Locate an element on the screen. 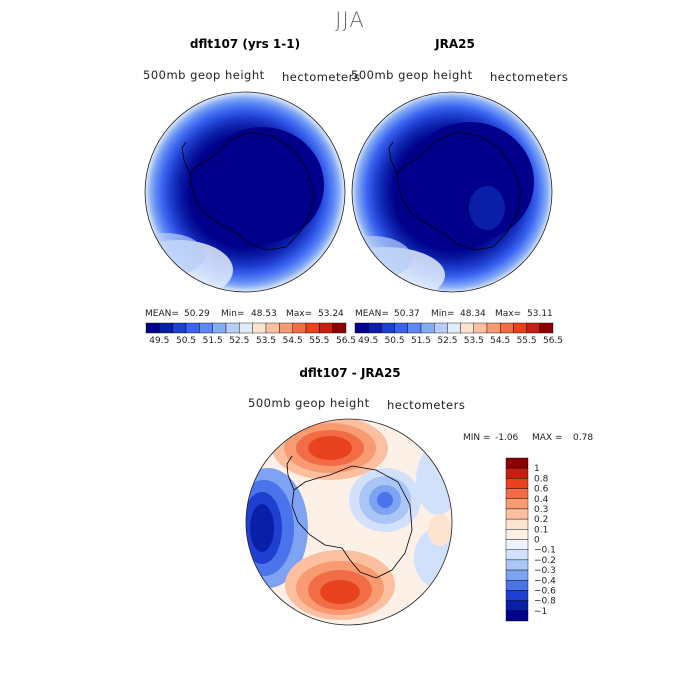 This screenshot has height=700, width=700. figure-title: JJA is located at coordinates (350, 20).